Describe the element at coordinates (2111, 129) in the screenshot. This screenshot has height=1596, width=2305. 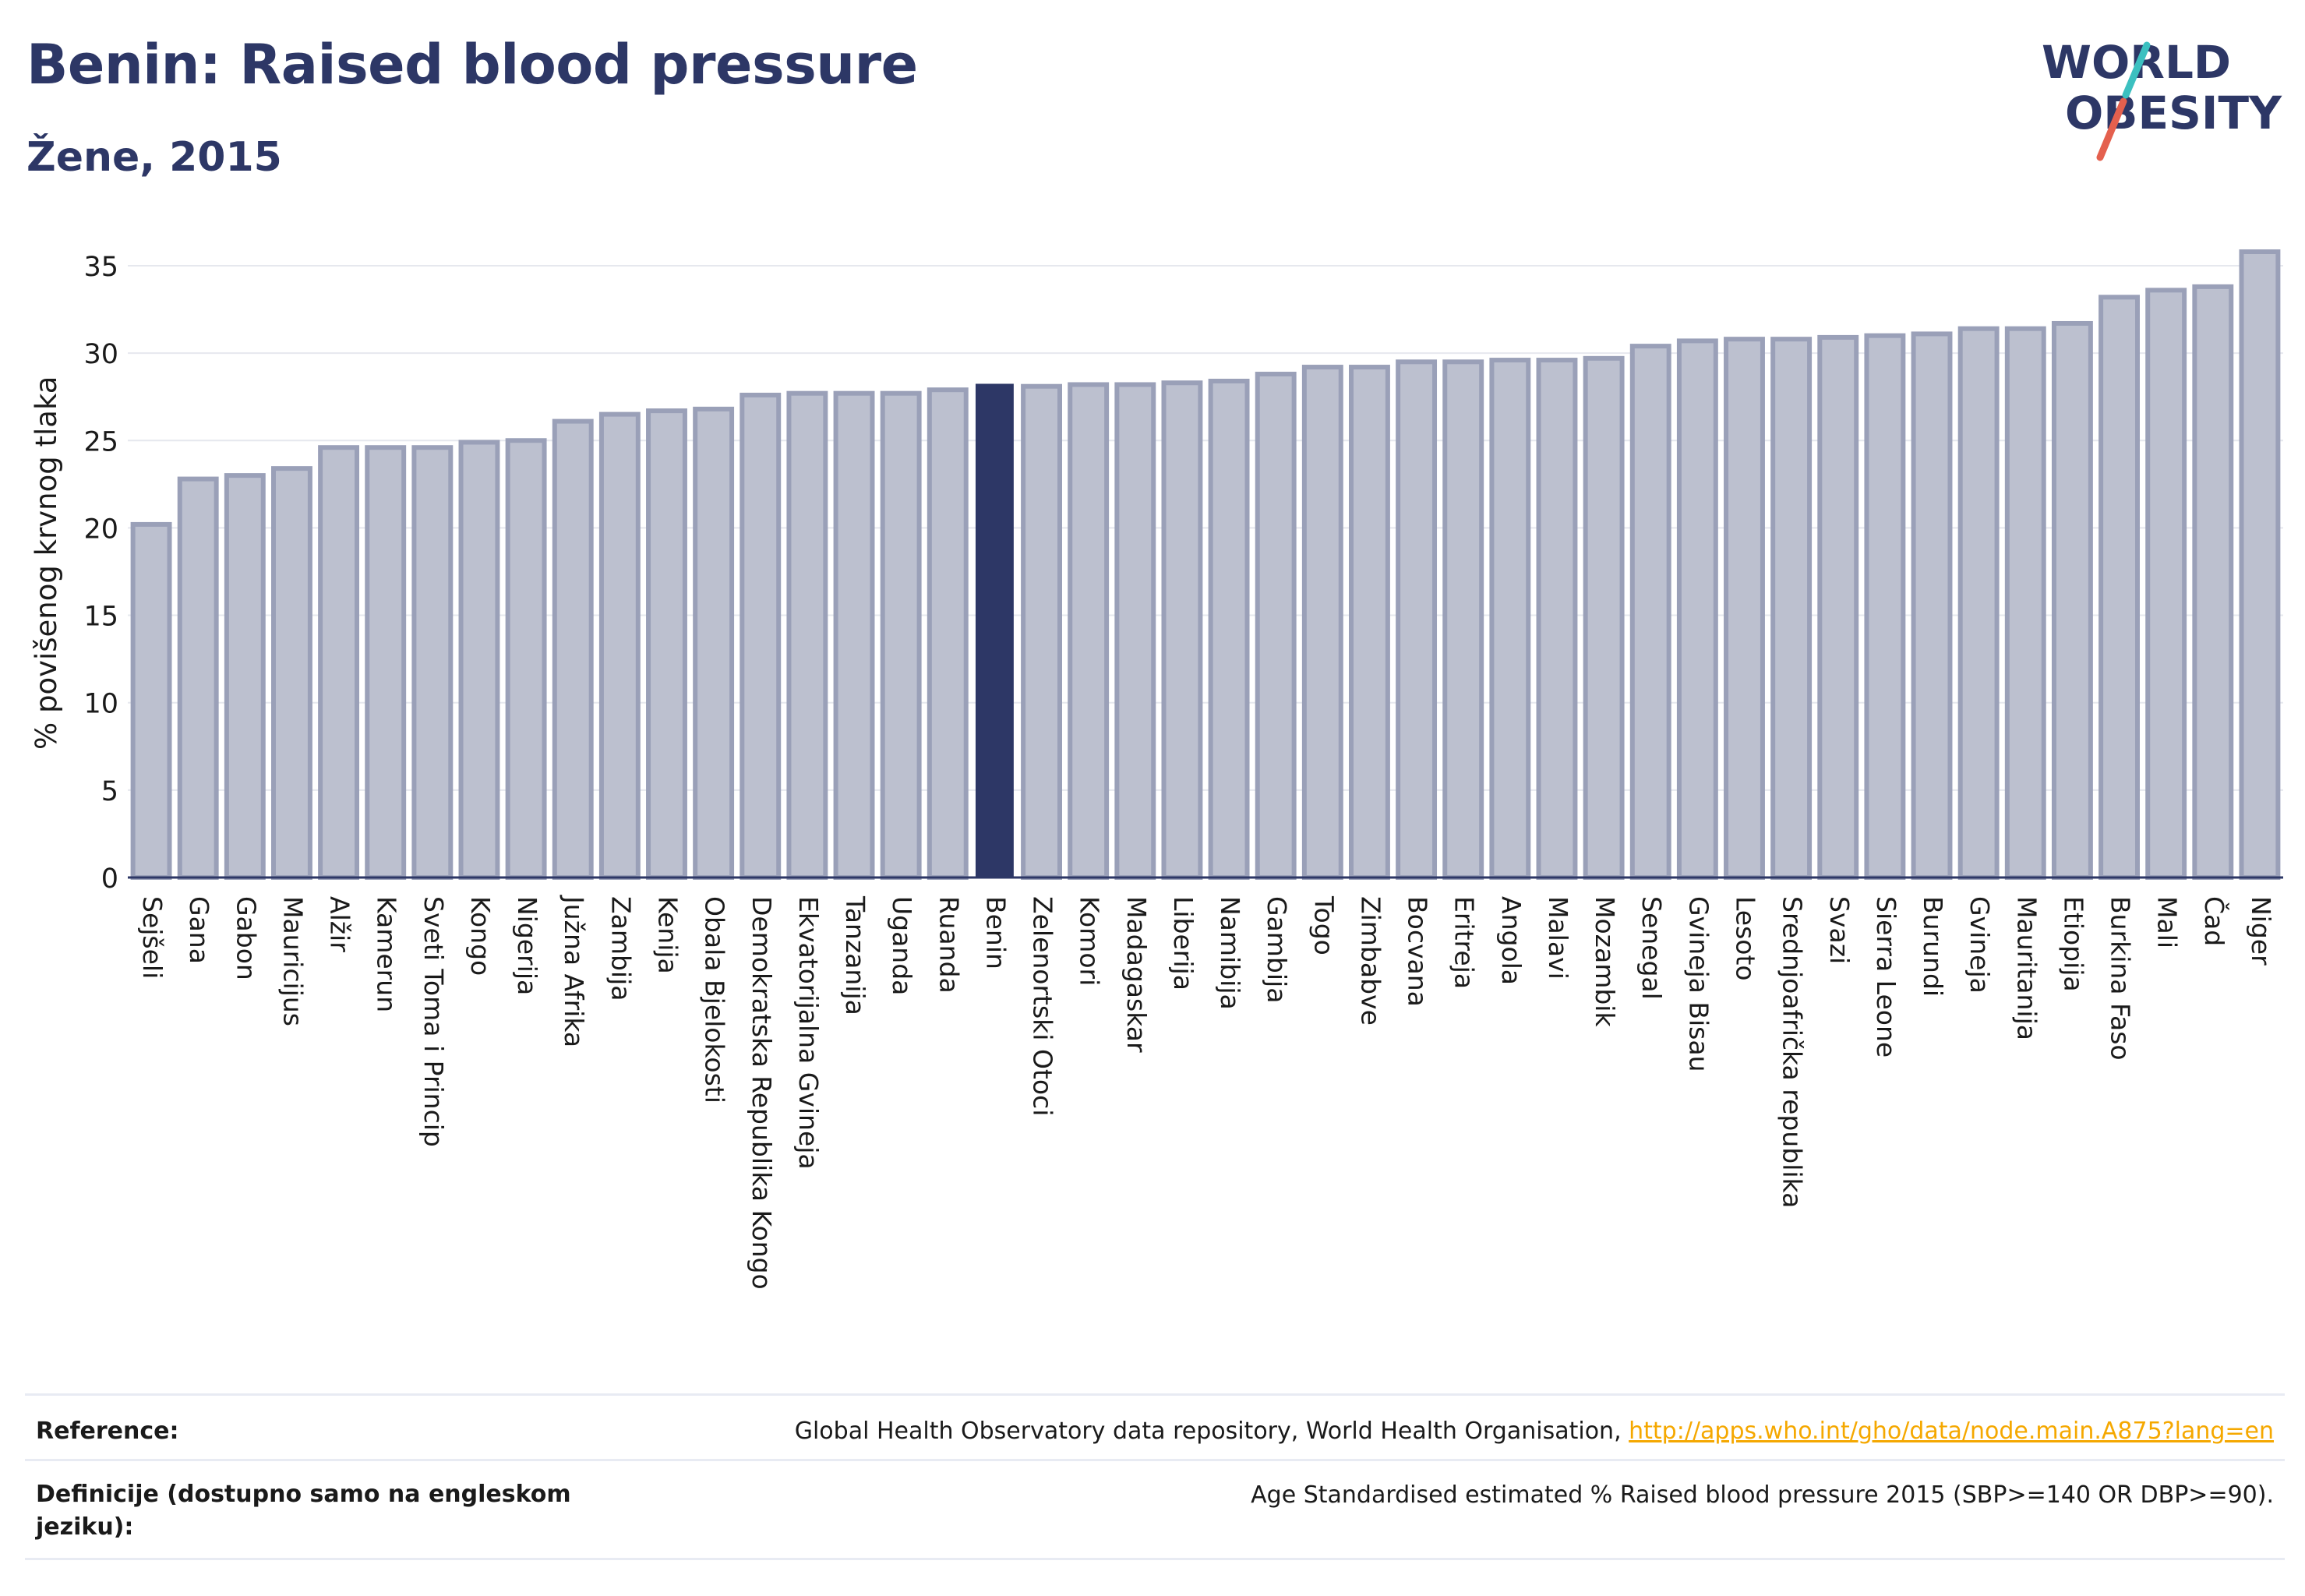
I see `logo-slash-red` at that location.